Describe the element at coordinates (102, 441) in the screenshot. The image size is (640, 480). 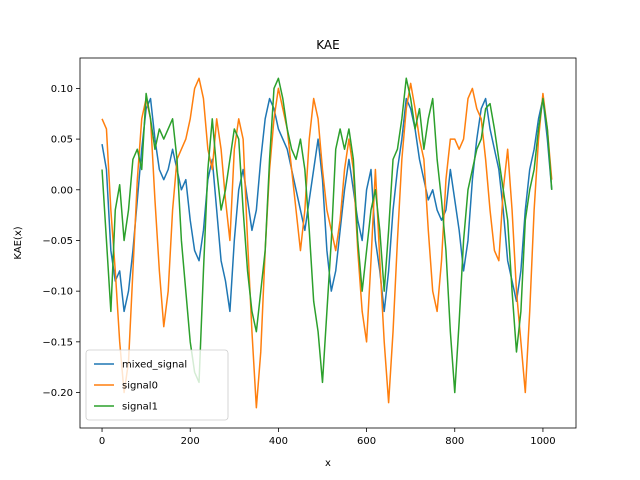
I see `x-tick-label: 0` at that location.